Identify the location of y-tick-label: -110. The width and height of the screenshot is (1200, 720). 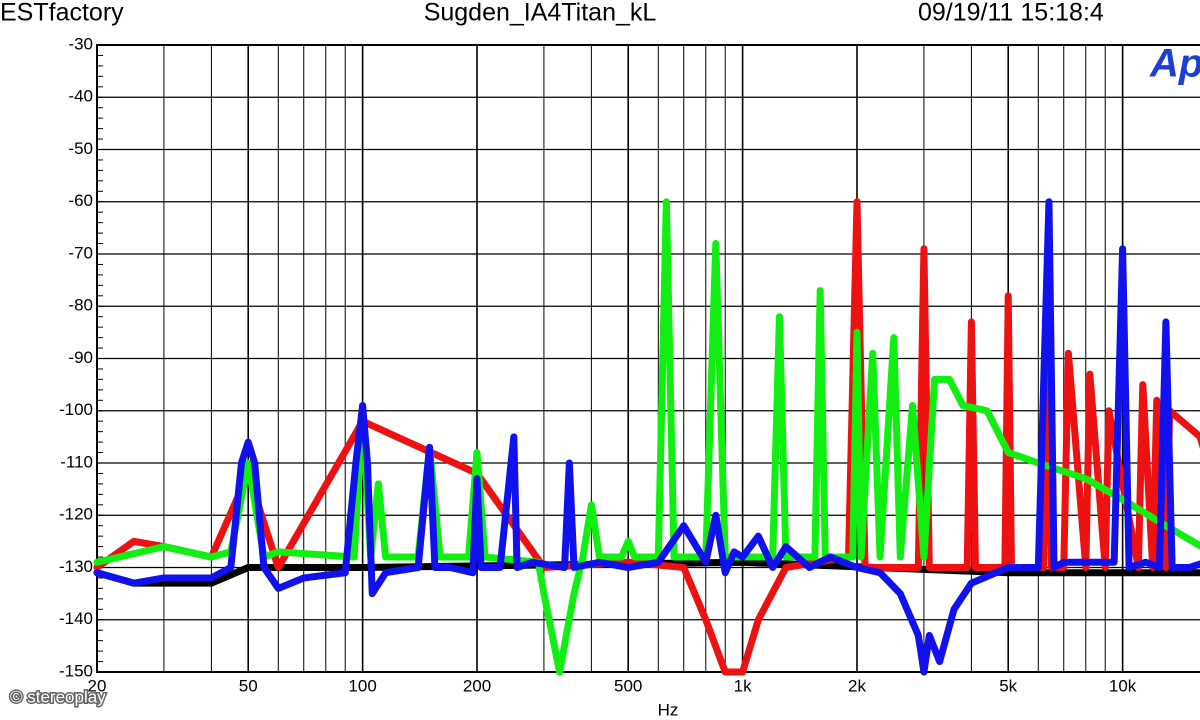
(76, 461).